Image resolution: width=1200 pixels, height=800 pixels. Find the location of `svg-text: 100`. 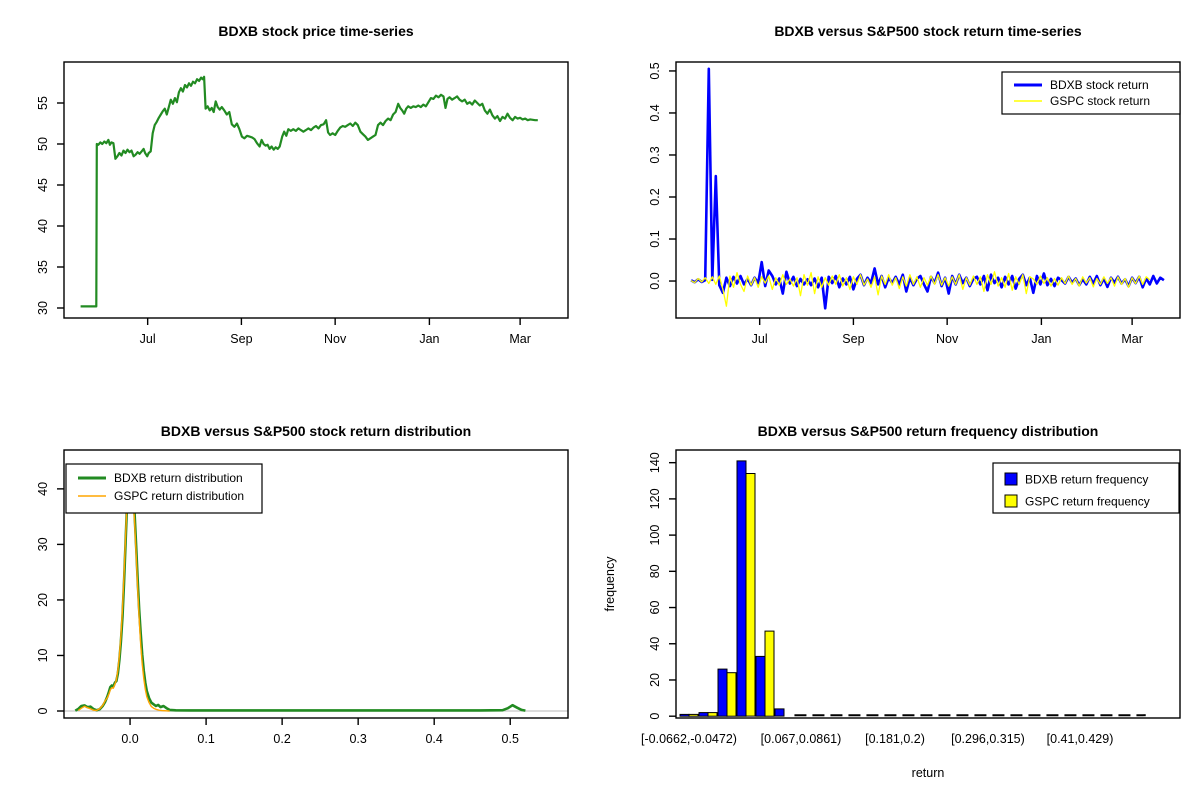

svg-text: 100 is located at coordinates (655, 535).